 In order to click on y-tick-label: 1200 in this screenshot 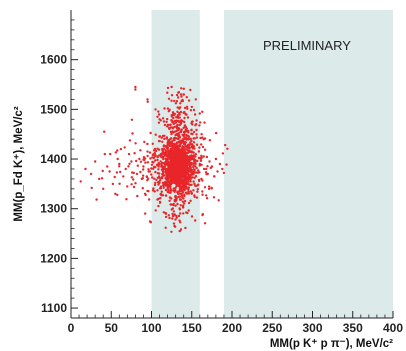, I will do `click(53, 258)`.